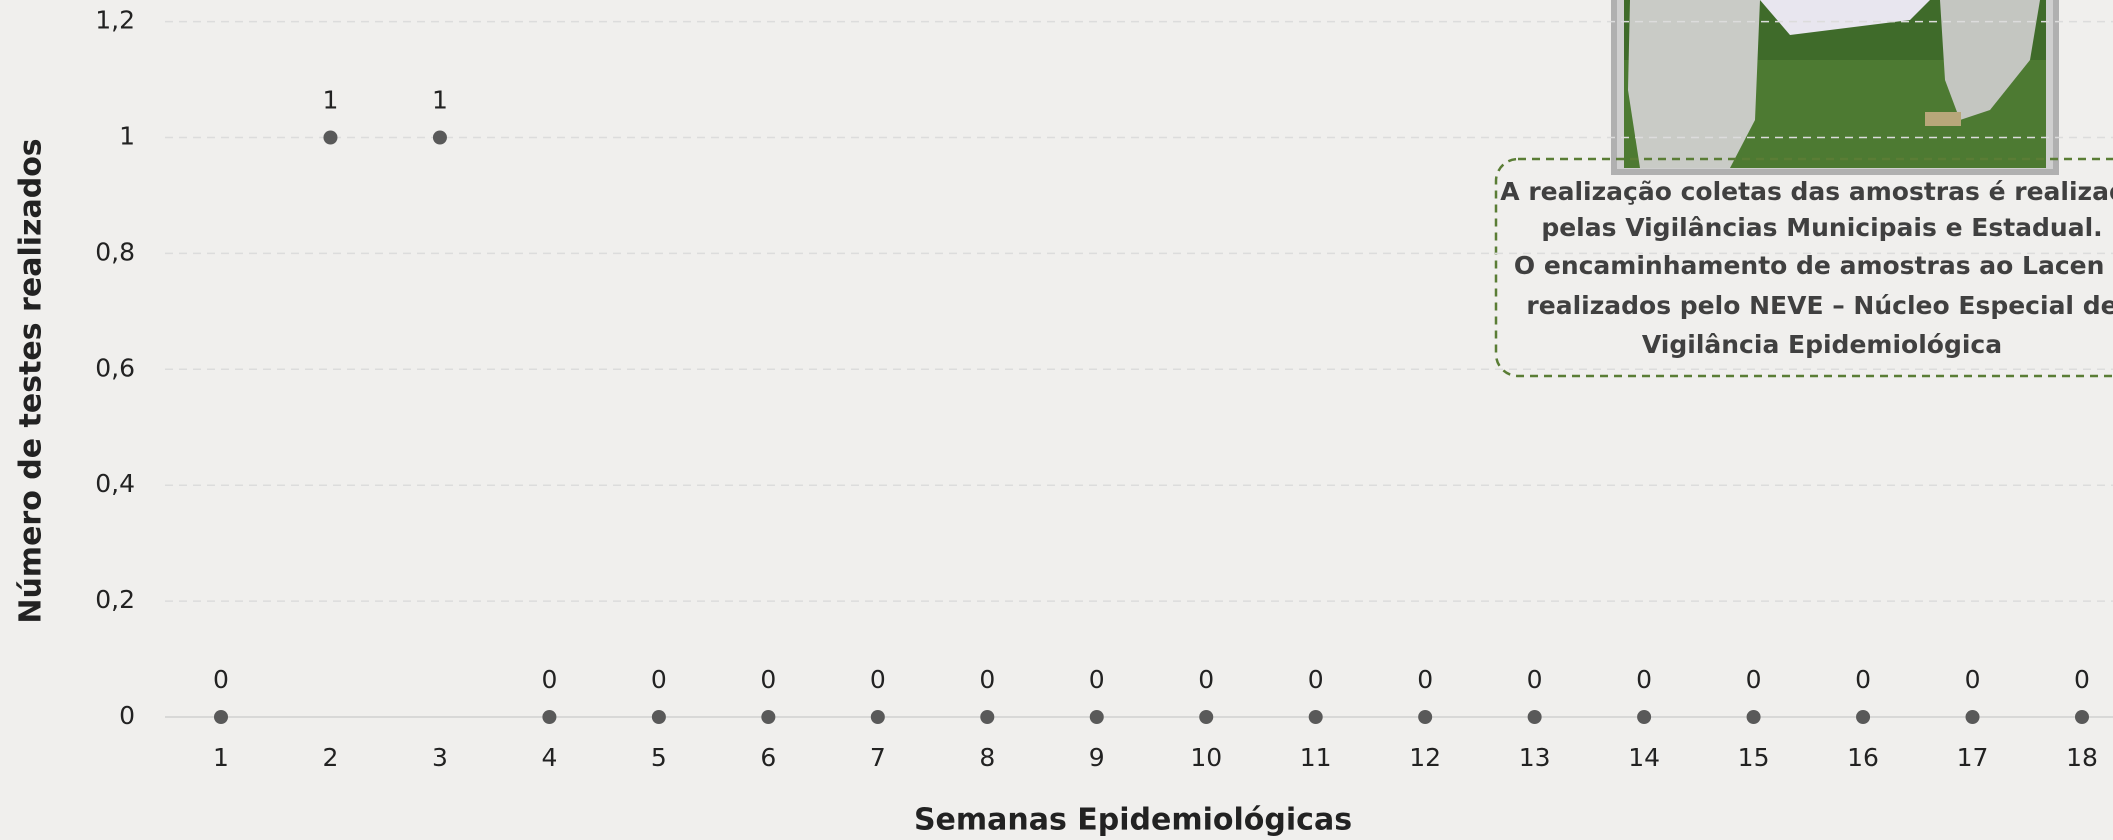  I want to click on x-axis-title: Semanas Epidemiológicas, so click(1133, 820).